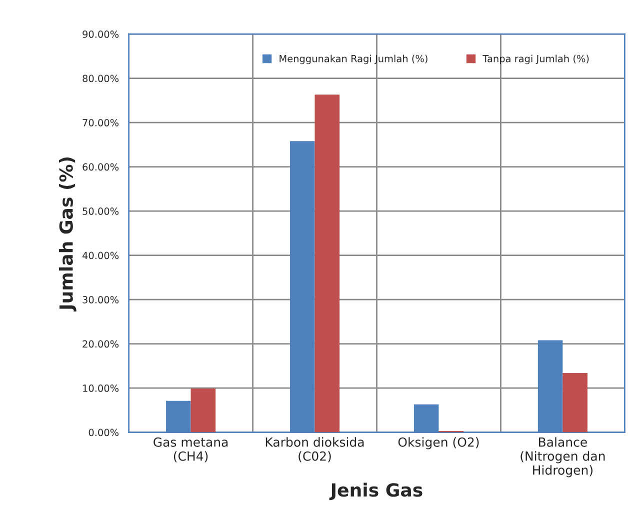  What do you see at coordinates (100, 211) in the screenshot?
I see `y-tick-label: 50.00%` at bounding box center [100, 211].